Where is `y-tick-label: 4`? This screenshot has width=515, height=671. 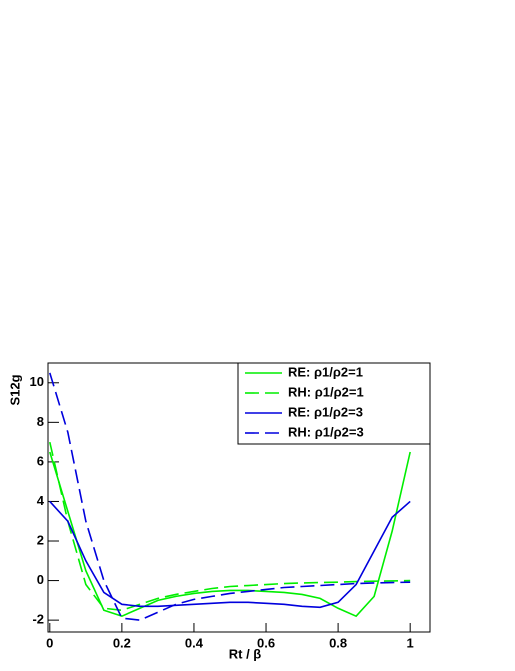 y-tick-label: 4 is located at coordinates (41, 500).